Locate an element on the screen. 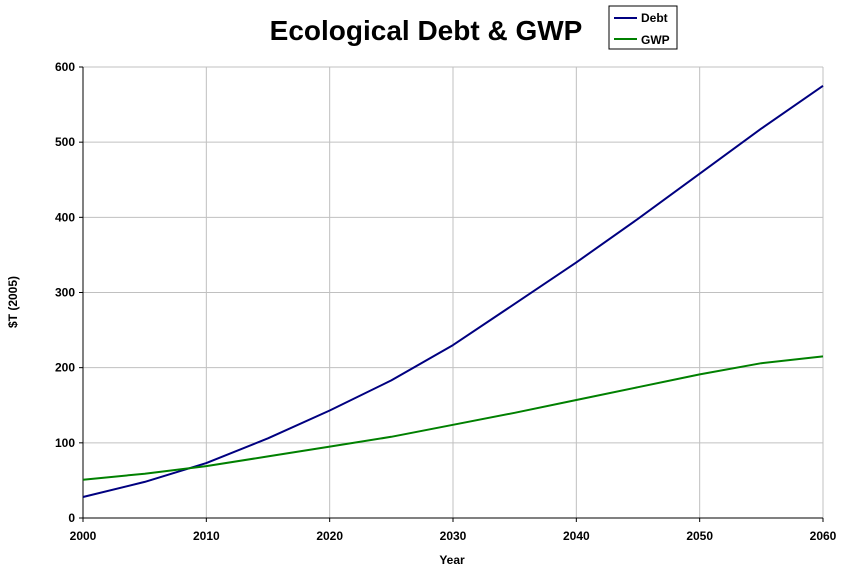  x-tick-label: 2060 is located at coordinates (823, 536).